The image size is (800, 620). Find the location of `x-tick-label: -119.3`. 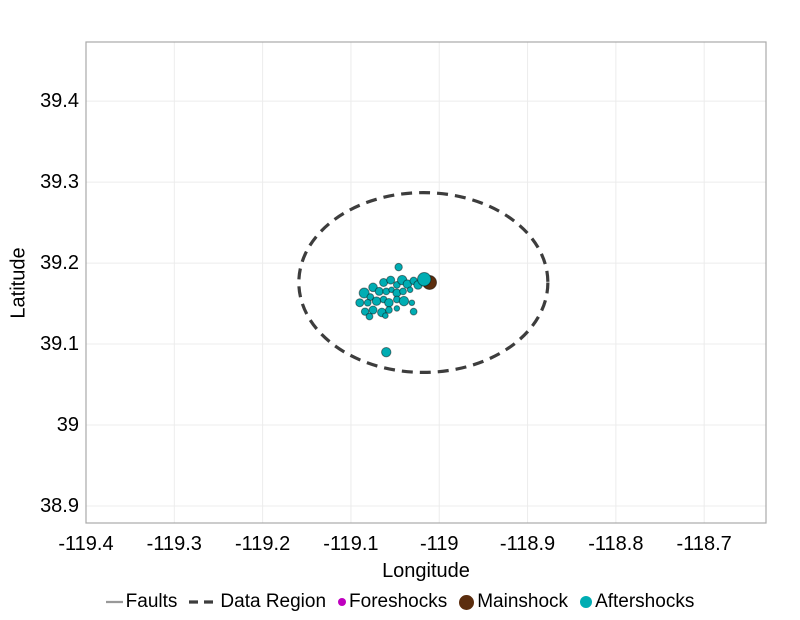

x-tick-label: -119.3 is located at coordinates (174, 544).